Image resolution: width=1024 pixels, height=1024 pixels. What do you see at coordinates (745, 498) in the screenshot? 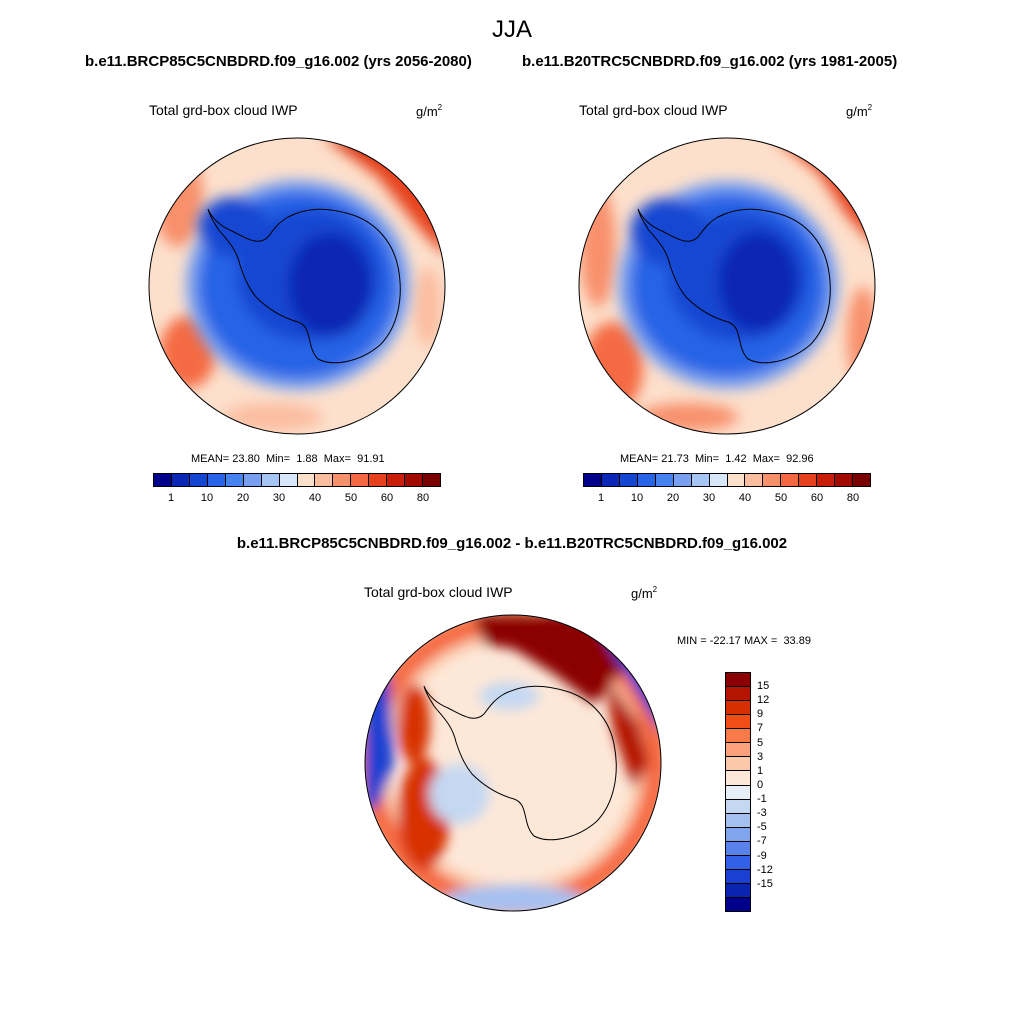
I see `panel-2-colorbar-tick-label: 40` at bounding box center [745, 498].